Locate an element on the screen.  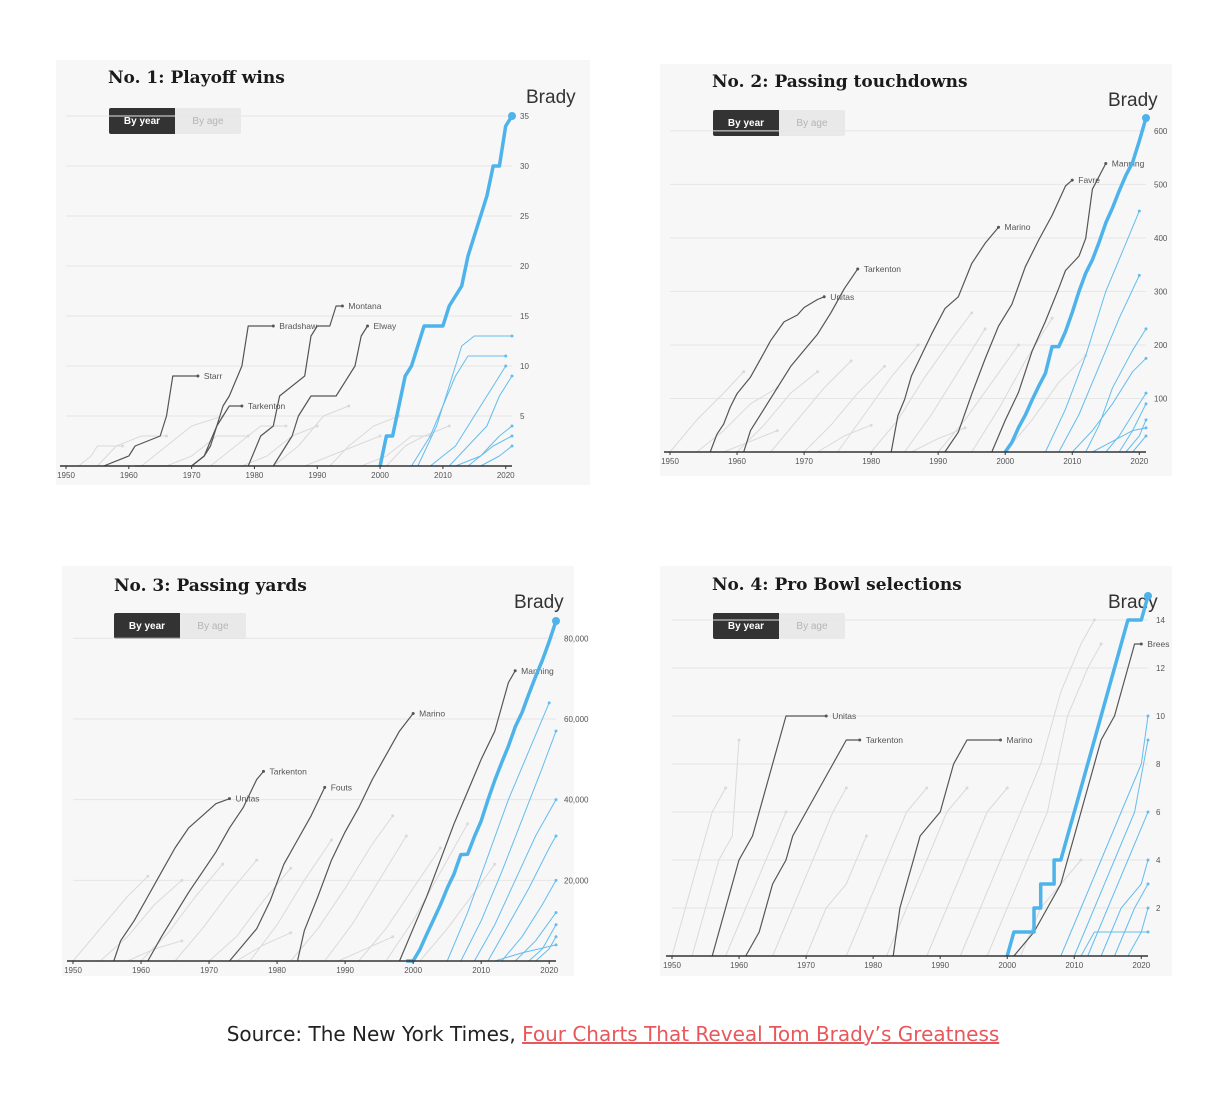
x-tick-label: 2020 is located at coordinates (549, 970).